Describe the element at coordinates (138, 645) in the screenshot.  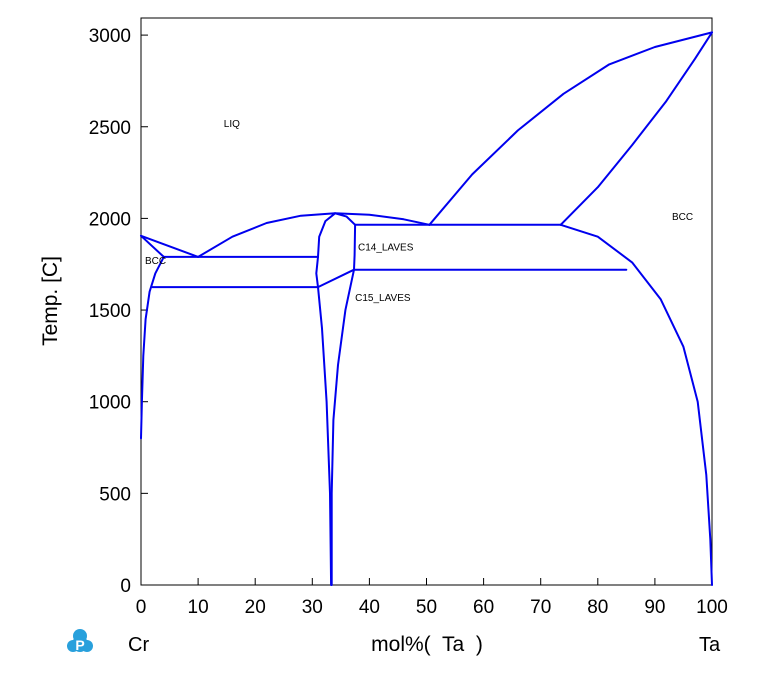
I see `left-element-label: Cr` at that location.